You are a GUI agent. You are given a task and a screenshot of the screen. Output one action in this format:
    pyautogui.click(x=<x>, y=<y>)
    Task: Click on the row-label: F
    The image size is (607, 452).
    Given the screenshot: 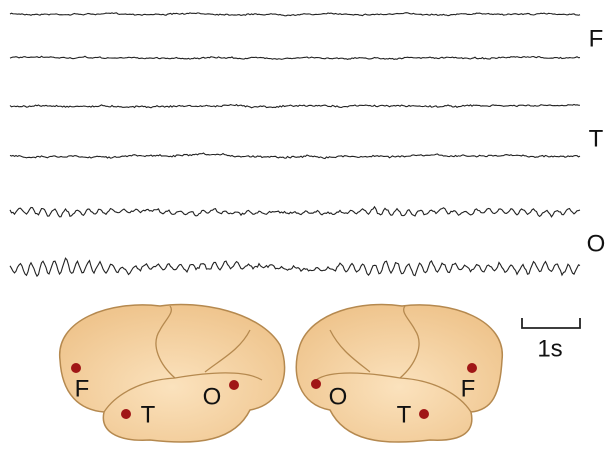 What is the action you would take?
    pyautogui.click(x=596, y=38)
    